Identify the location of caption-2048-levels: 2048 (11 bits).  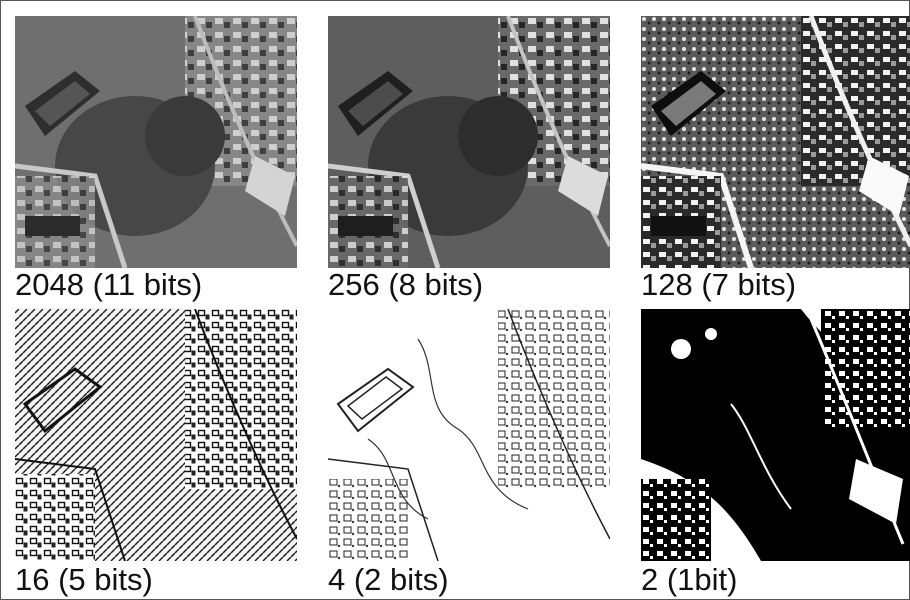
(109, 284).